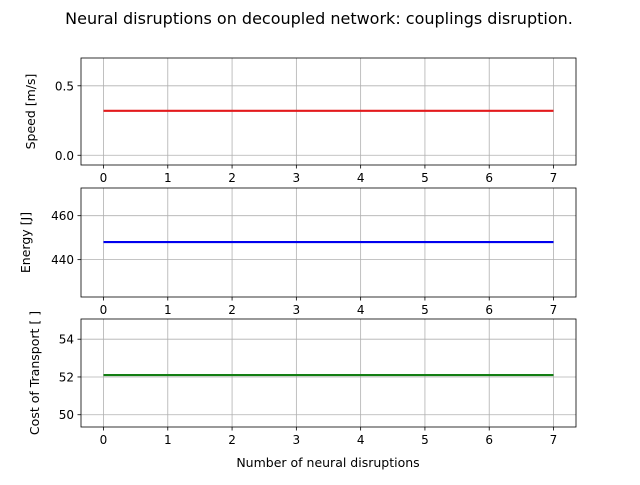 The image size is (640, 485). I want to click on y-tick-label: 0.0, so click(64, 156).